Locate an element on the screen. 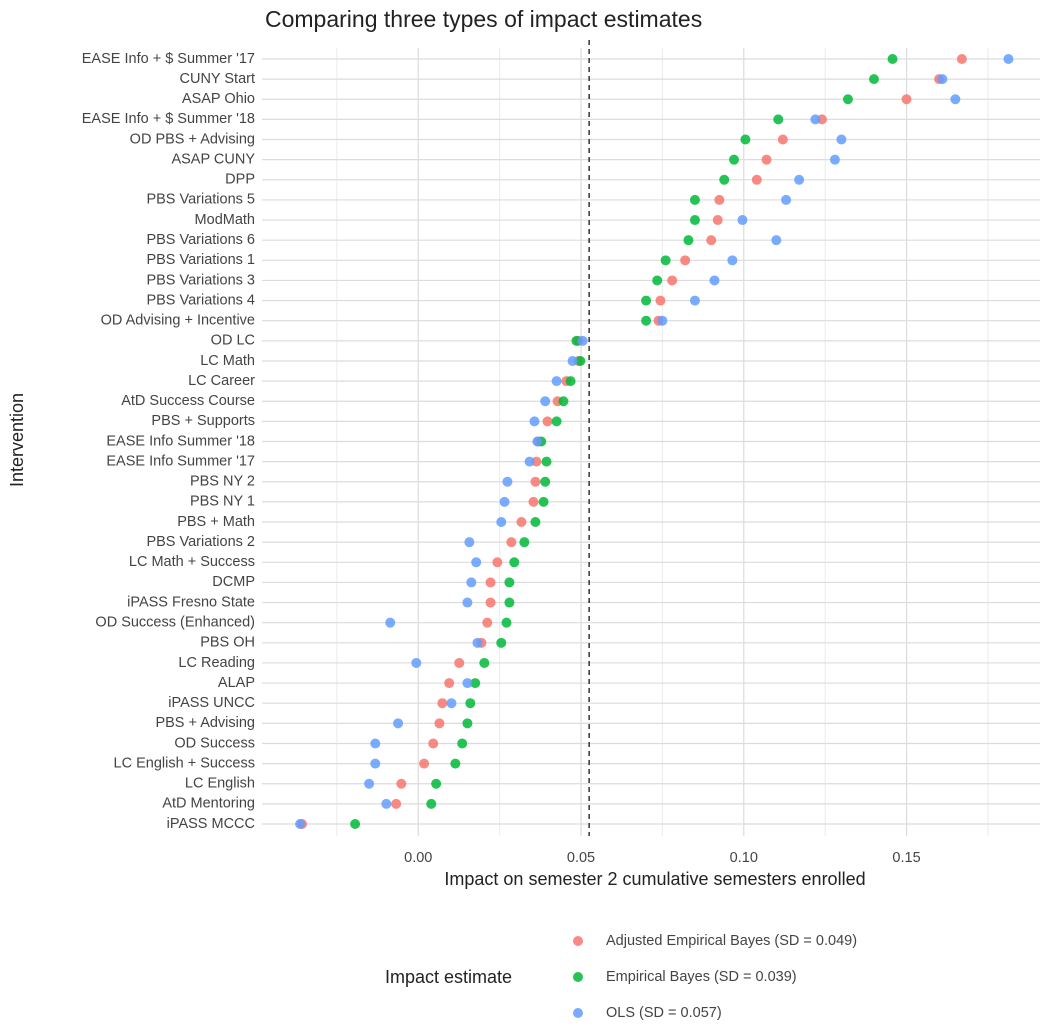 The image size is (1043, 1025). y-tick-label: ALAP is located at coordinates (236, 683).